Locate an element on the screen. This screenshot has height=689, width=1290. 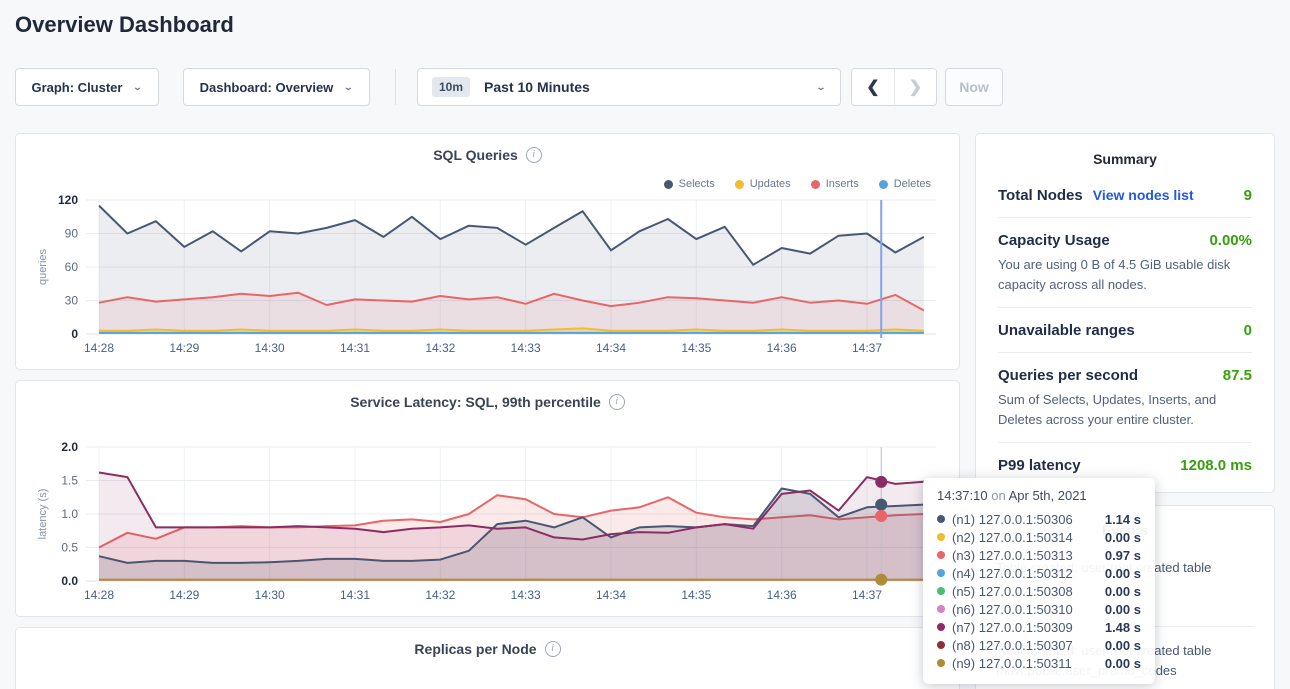
svg-text: 14:28 is located at coordinates (99, 348).